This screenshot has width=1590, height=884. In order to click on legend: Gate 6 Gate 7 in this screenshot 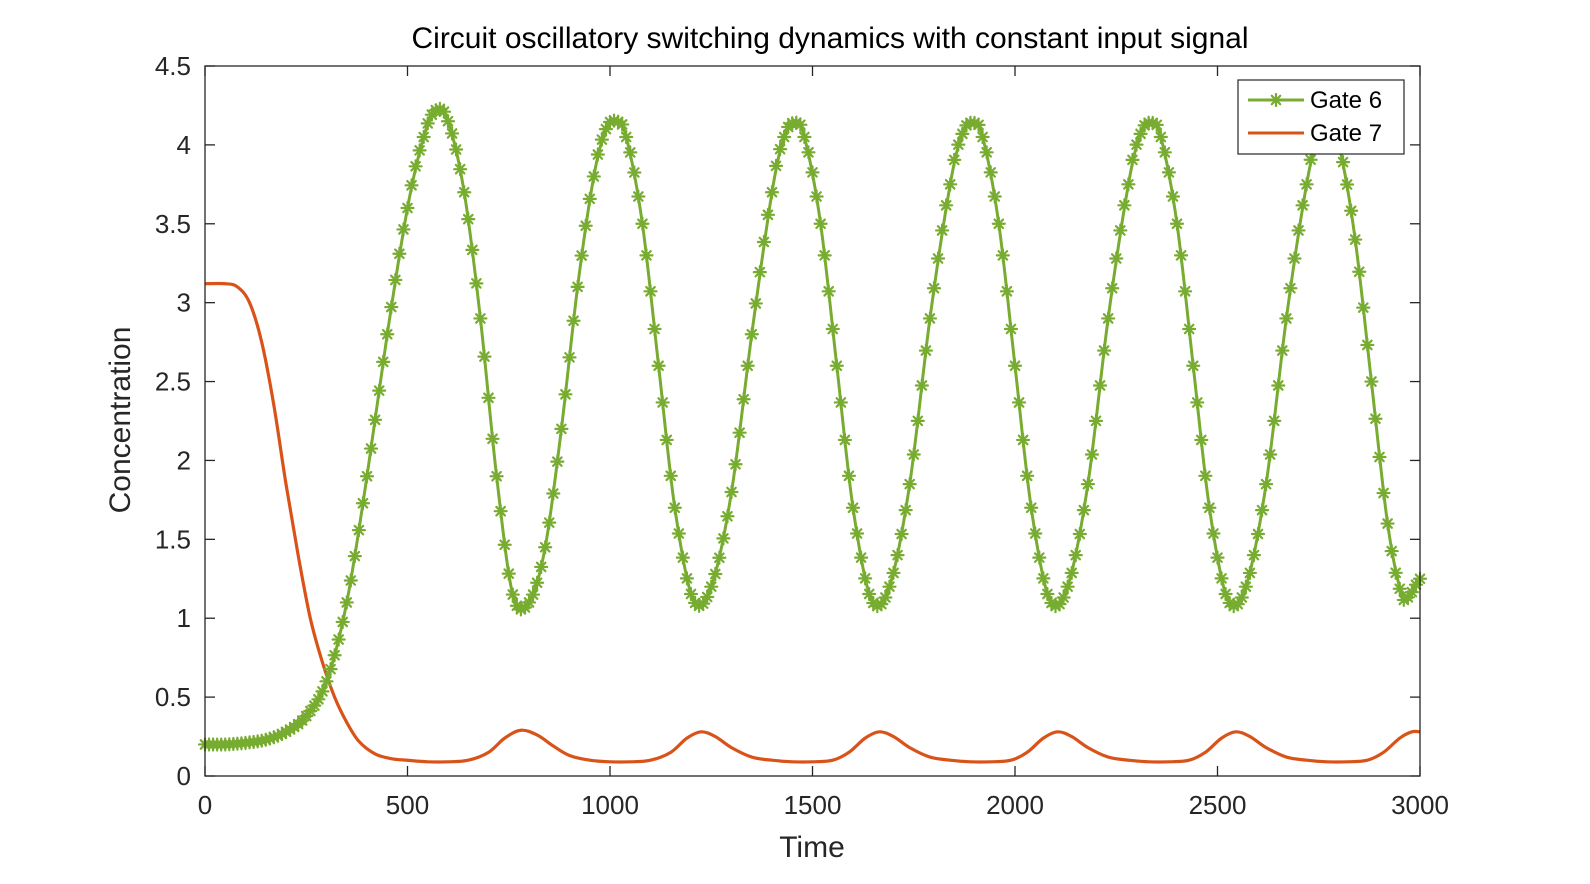, I will do `click(1321, 117)`.